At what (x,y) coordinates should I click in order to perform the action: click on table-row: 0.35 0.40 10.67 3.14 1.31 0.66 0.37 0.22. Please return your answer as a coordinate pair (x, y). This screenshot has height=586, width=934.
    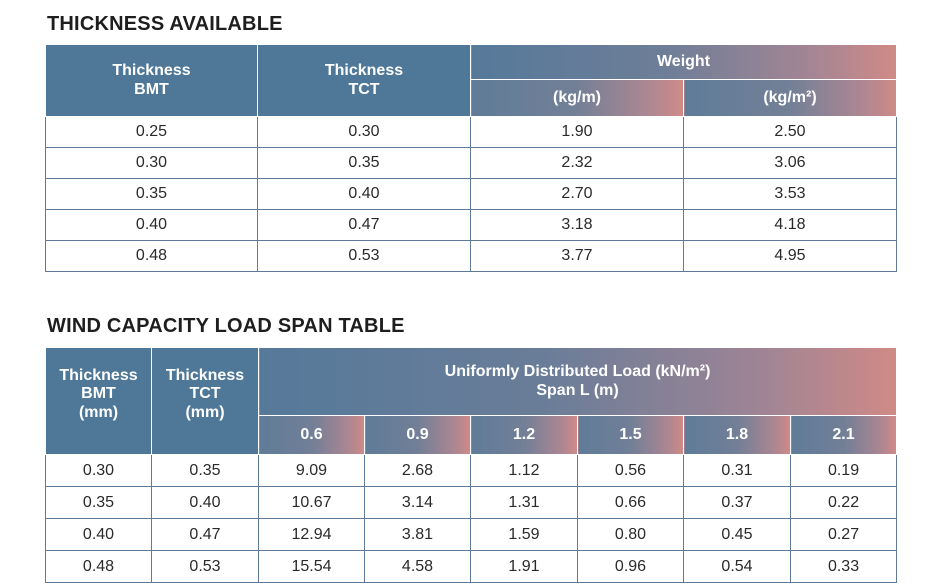
    Looking at the image, I should click on (471, 502).